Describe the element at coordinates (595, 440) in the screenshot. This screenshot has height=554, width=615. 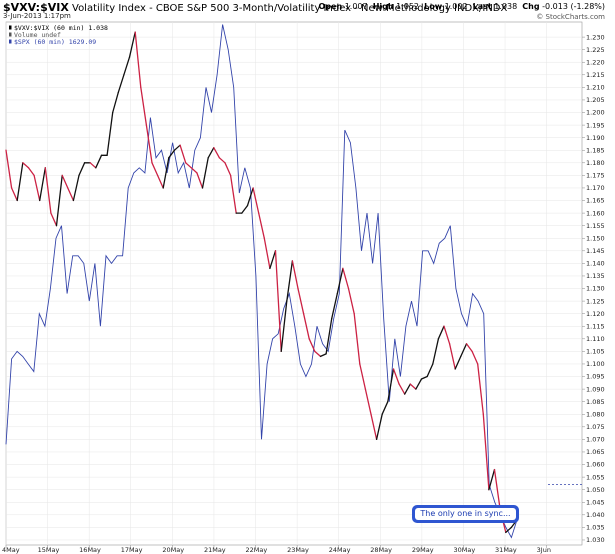
I see `y-tick-label: 1.070` at that location.